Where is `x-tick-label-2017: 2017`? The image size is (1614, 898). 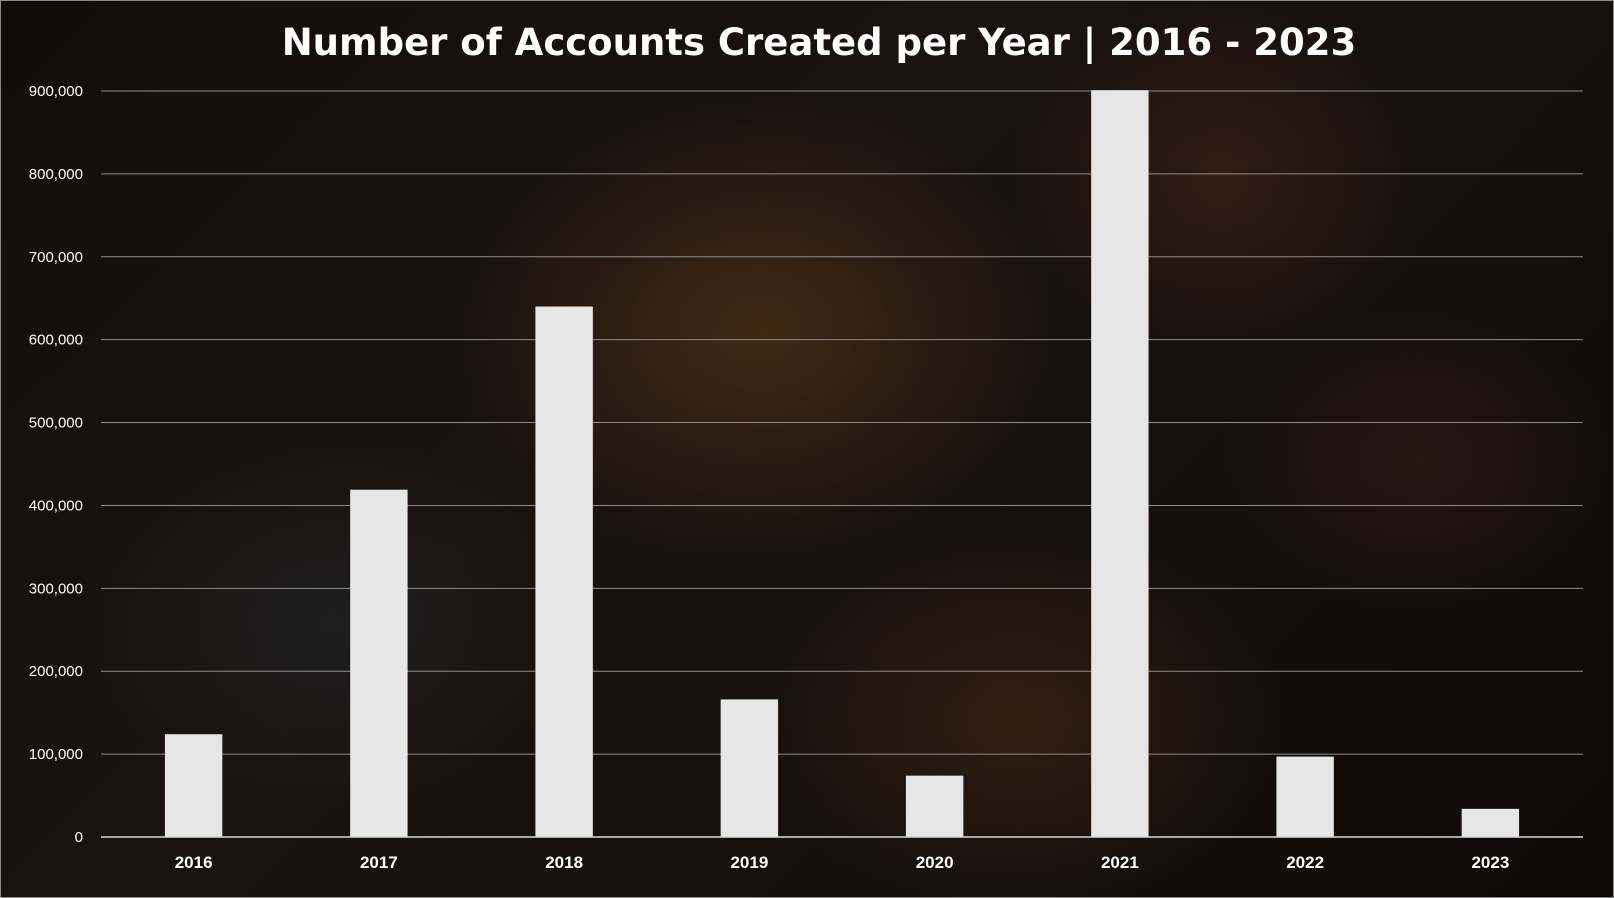
x-tick-label-2017: 2017 is located at coordinates (379, 862).